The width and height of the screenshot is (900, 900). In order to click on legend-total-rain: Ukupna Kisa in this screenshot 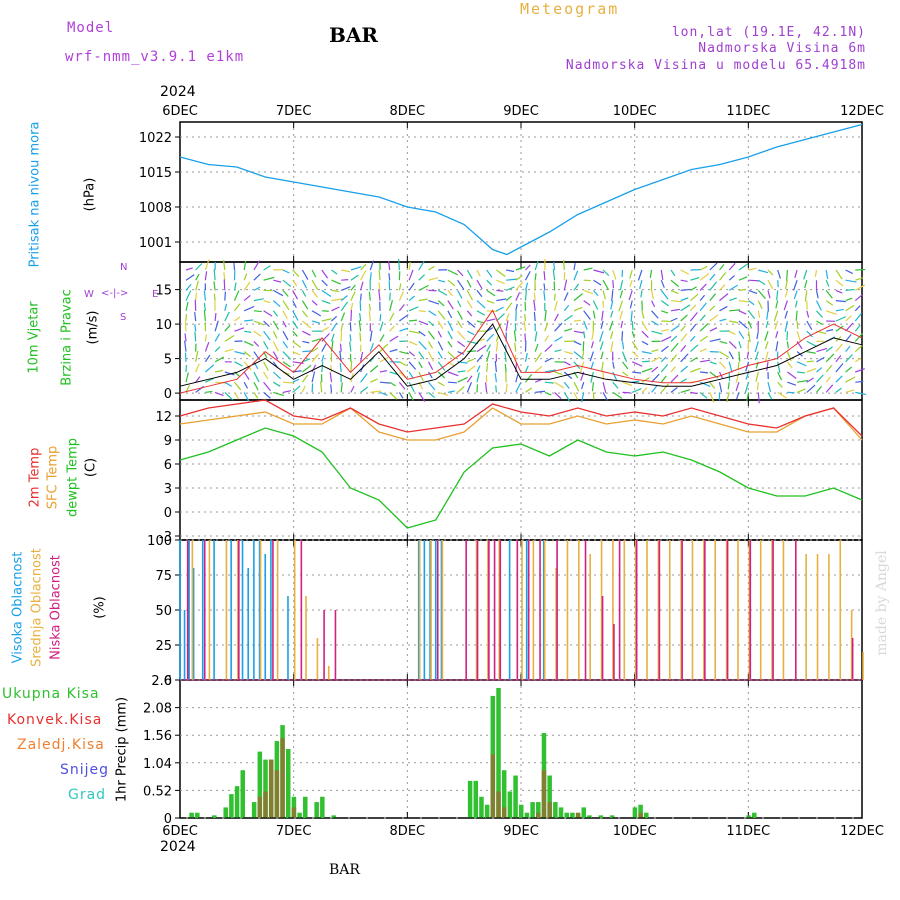, I will do `click(51, 694)`.